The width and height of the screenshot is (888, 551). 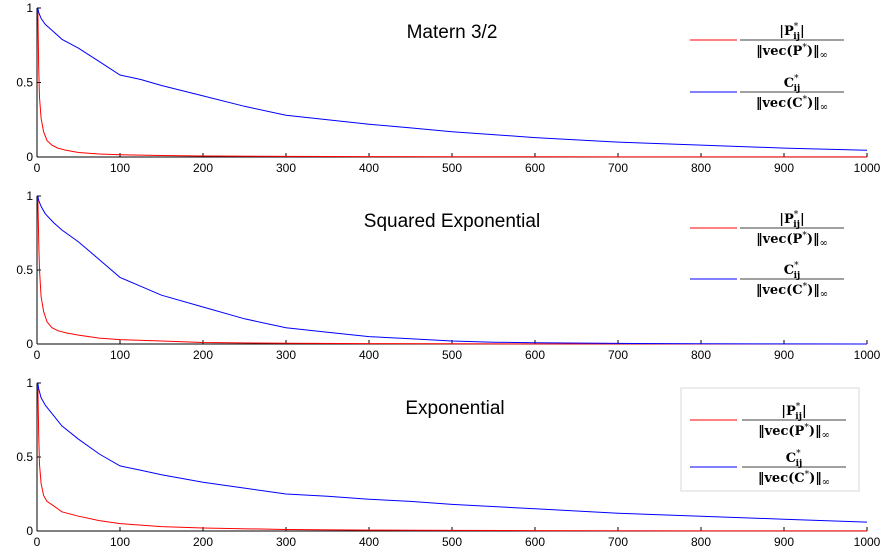 I want to click on legend-box, so click(x=770, y=439).